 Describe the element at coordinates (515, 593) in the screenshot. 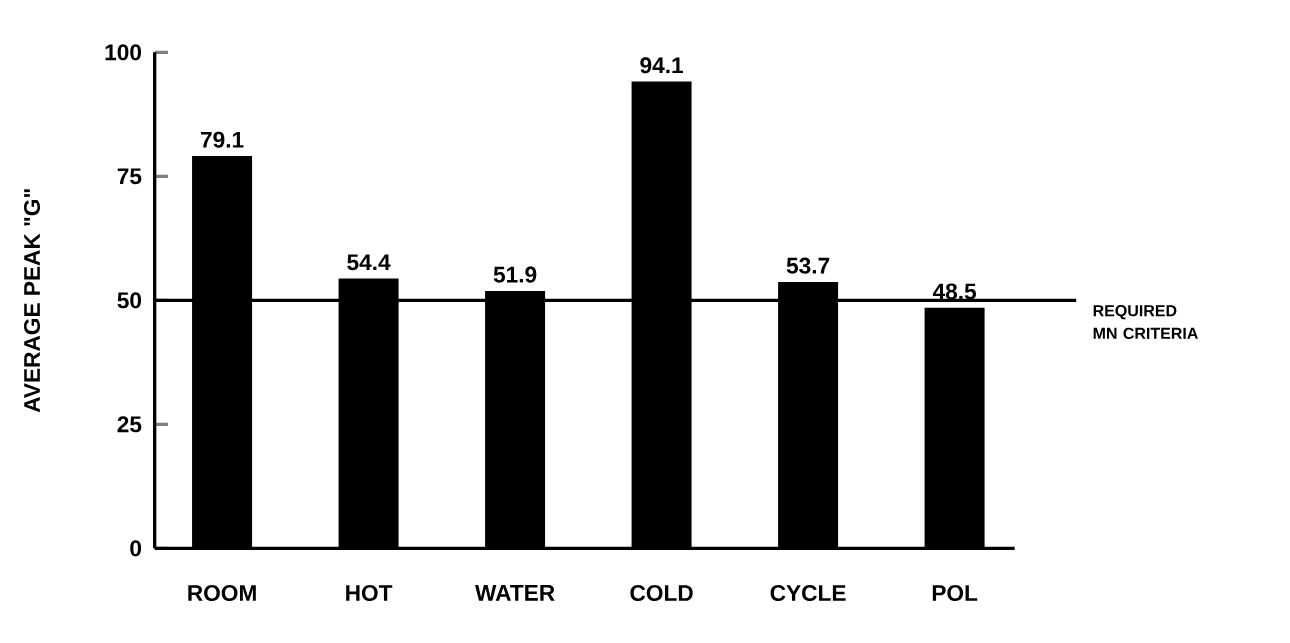

I see `x-tick-label: WATER` at that location.